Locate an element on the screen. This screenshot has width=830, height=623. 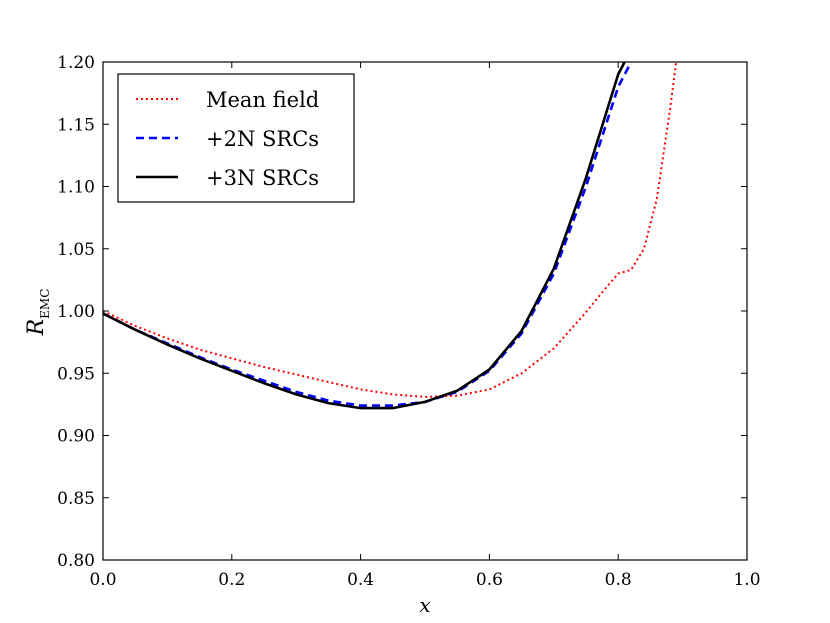
y-tick-label: 0.85 is located at coordinates (76, 499).